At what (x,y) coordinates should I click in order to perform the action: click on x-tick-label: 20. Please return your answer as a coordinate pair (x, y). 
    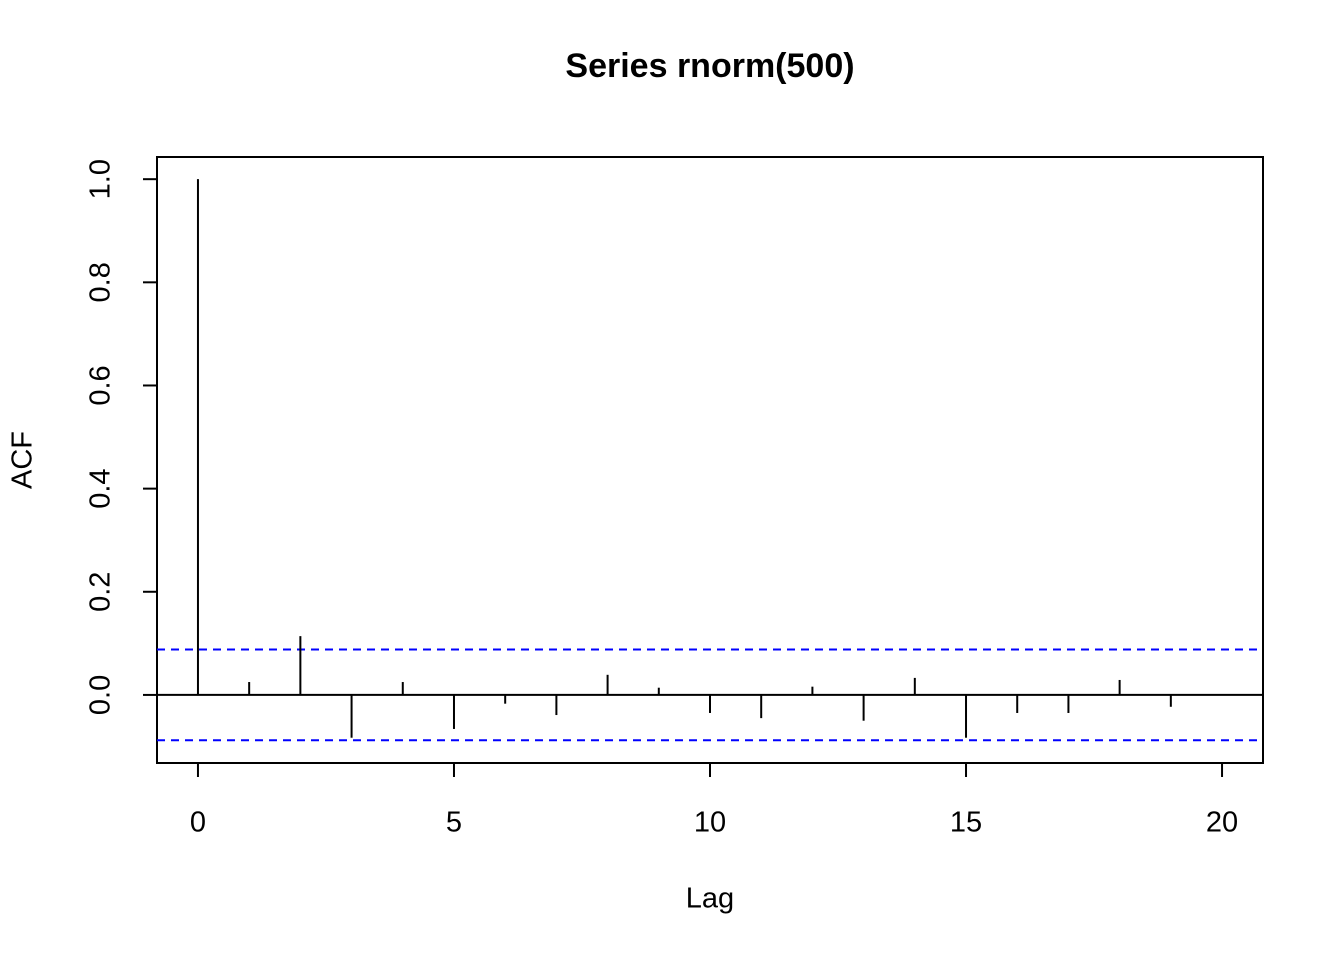
    Looking at the image, I should click on (1222, 823).